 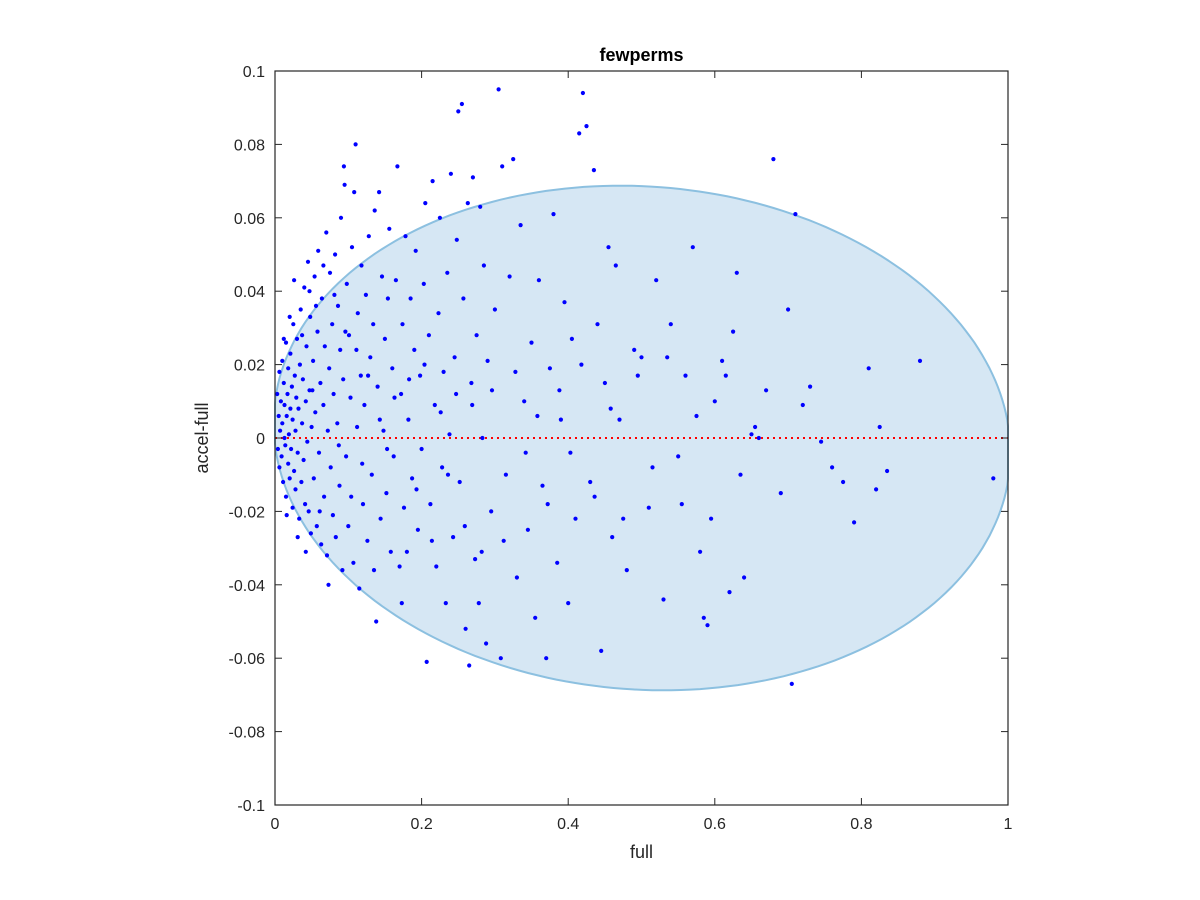 I want to click on x-tick-labels: 0 0.2 0.4 0.6 0.8 1, so click(x=642, y=824).